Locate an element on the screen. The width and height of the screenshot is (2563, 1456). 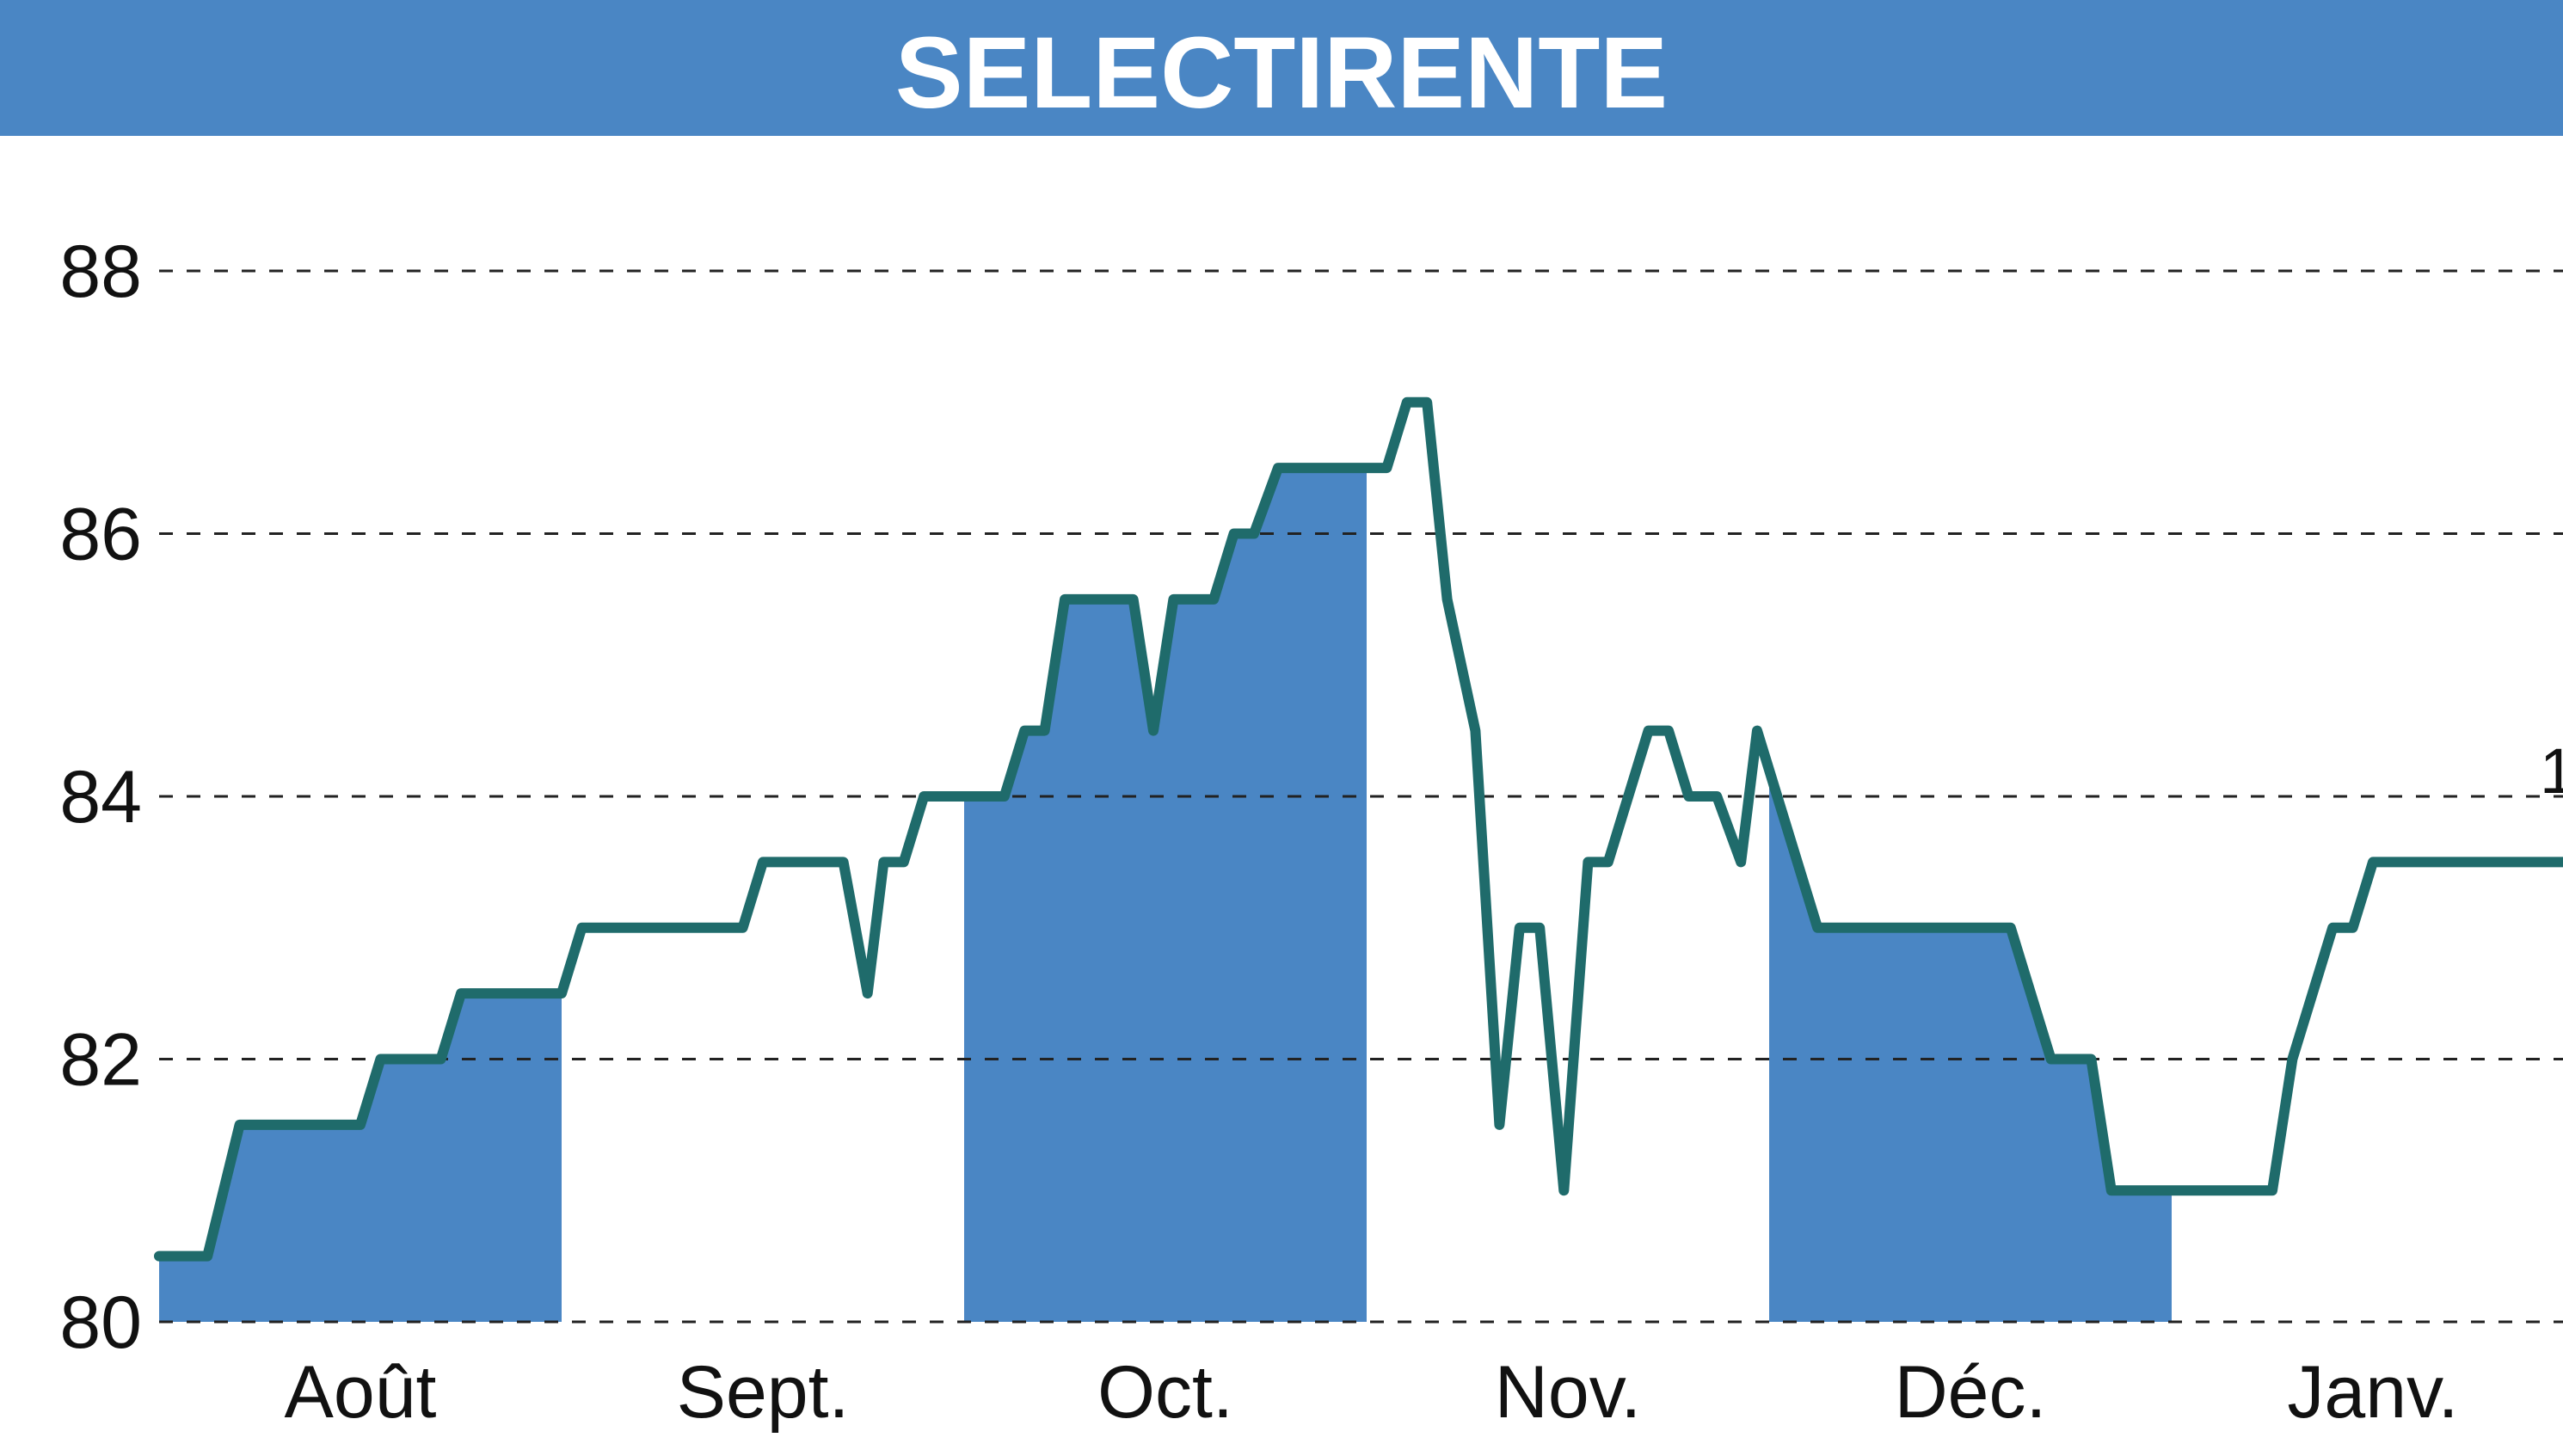
y-tick-label-3: 86 is located at coordinates (100, 535).